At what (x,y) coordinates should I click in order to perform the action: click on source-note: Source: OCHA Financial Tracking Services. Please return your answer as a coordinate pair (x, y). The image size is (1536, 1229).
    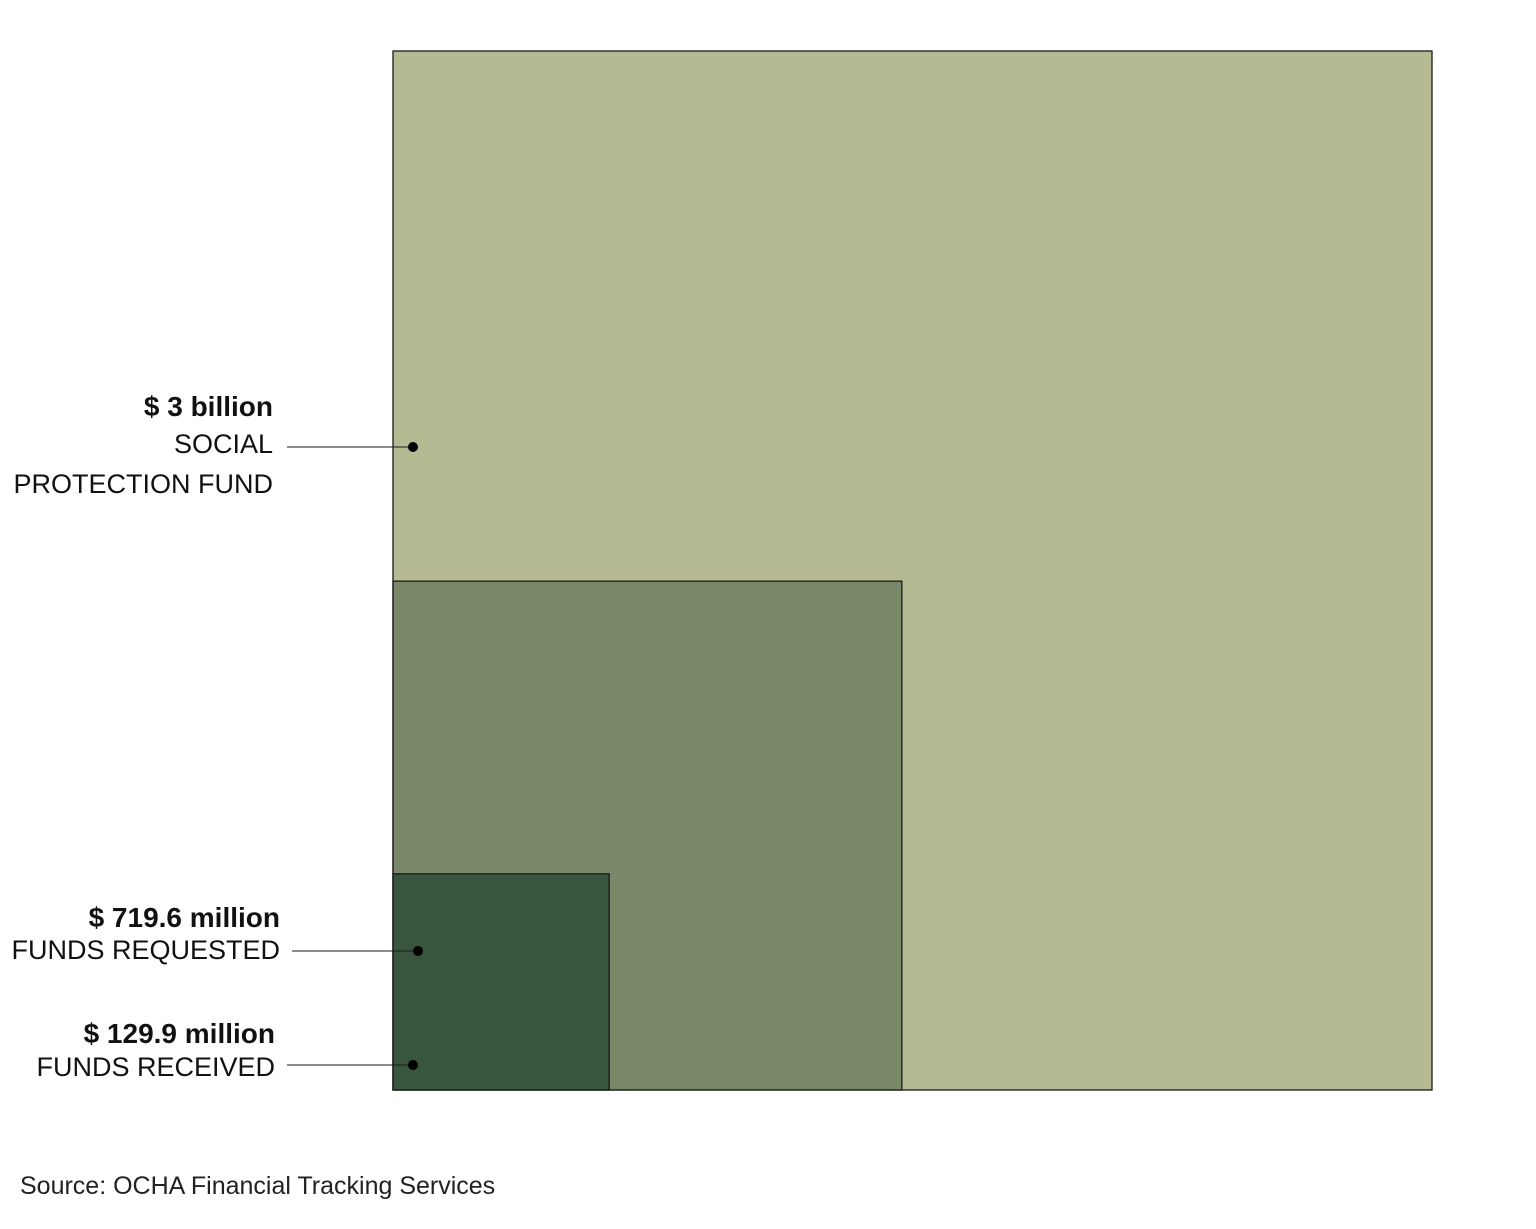
    Looking at the image, I should click on (258, 1186).